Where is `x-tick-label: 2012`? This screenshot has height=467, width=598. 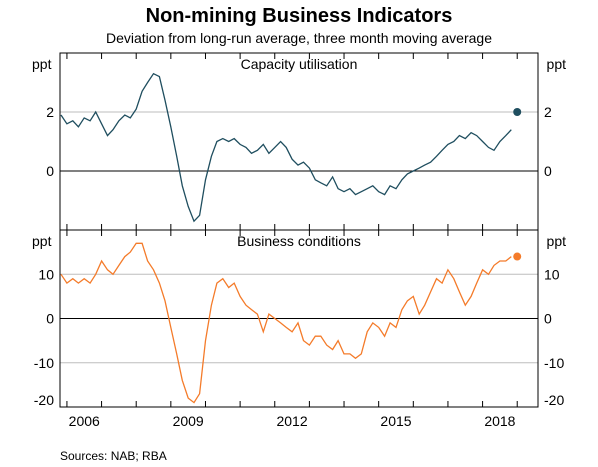 x-tick-label: 2012 is located at coordinates (291, 421).